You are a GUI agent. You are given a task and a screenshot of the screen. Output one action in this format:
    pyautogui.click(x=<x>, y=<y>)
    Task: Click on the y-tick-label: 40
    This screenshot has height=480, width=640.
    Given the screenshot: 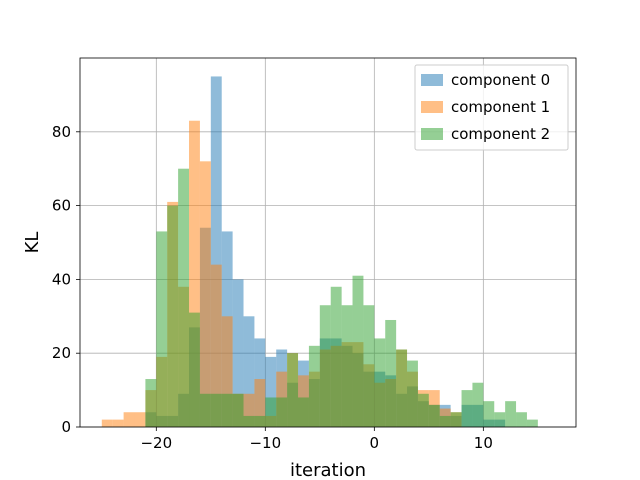 What is the action you would take?
    pyautogui.click(x=61, y=279)
    